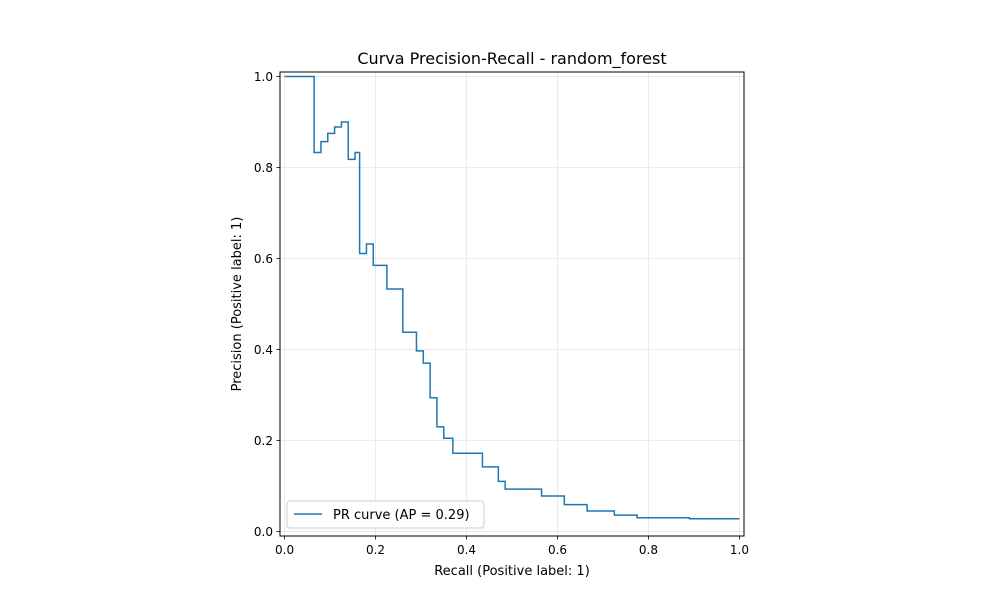  Describe the element at coordinates (648, 550) in the screenshot. I see `x-tick-label: 0.8` at that location.